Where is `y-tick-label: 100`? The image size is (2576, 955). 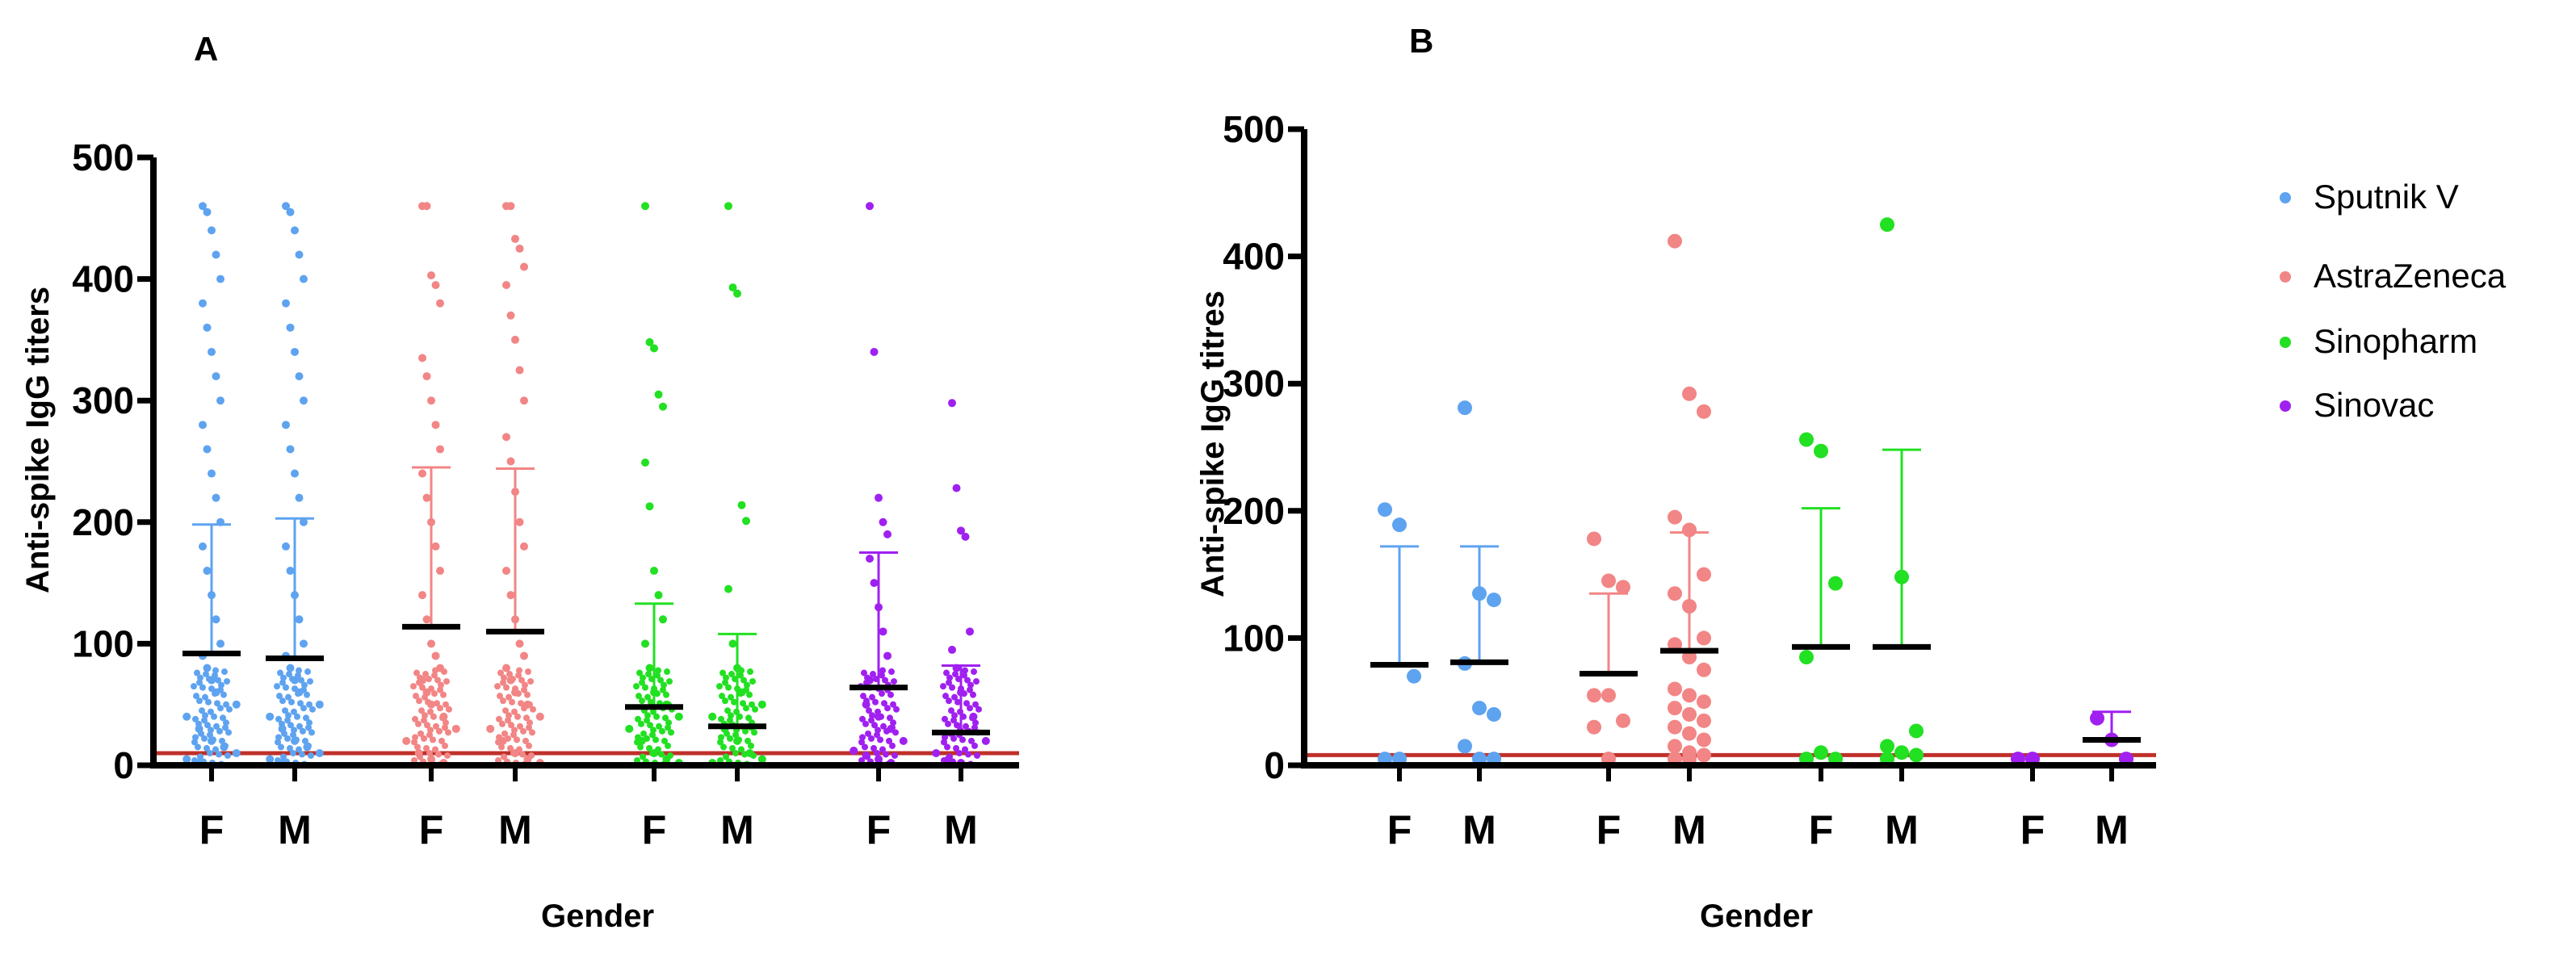 y-tick-label: 100 is located at coordinates (1254, 638).